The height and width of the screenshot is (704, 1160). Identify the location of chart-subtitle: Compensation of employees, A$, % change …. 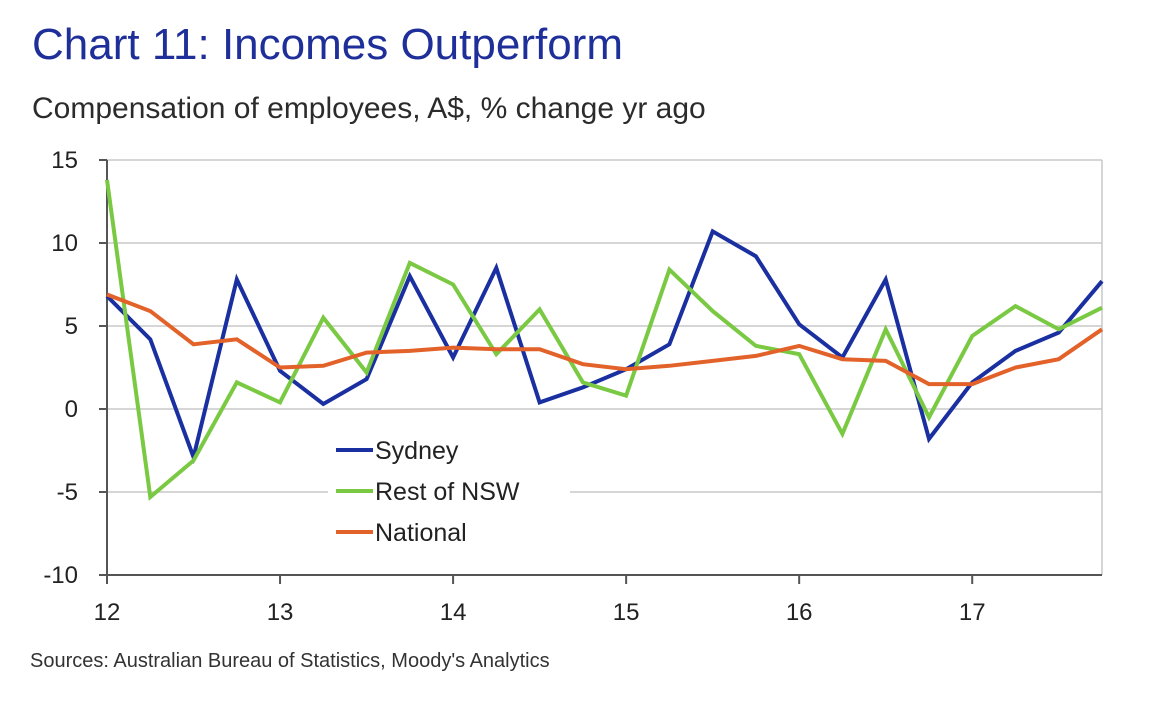
(369, 108).